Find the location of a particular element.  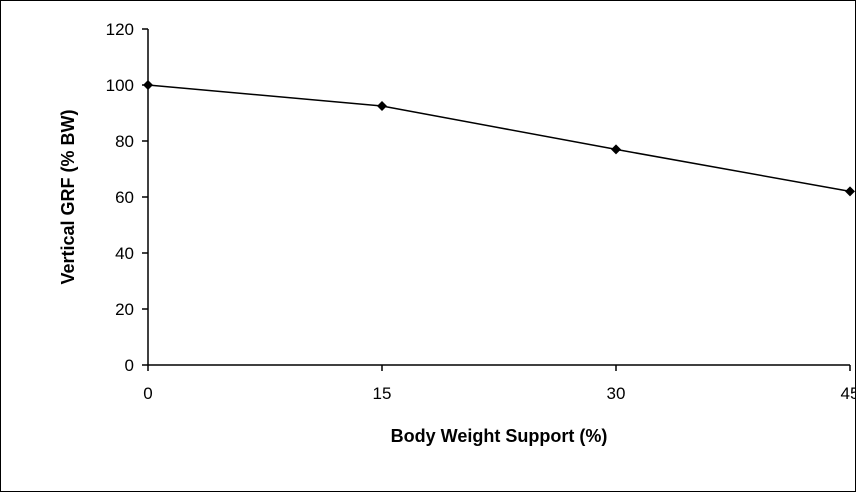

y-tick-label: 100 is located at coordinates (120, 85).